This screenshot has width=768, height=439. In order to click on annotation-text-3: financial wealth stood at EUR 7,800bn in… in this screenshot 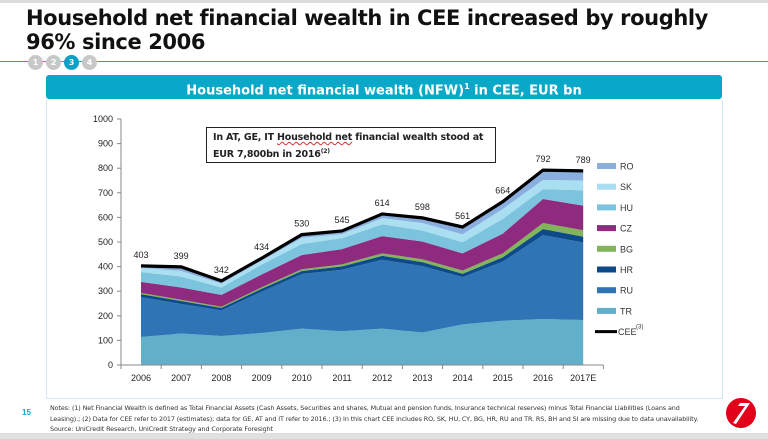, I will do `click(348, 146)`.